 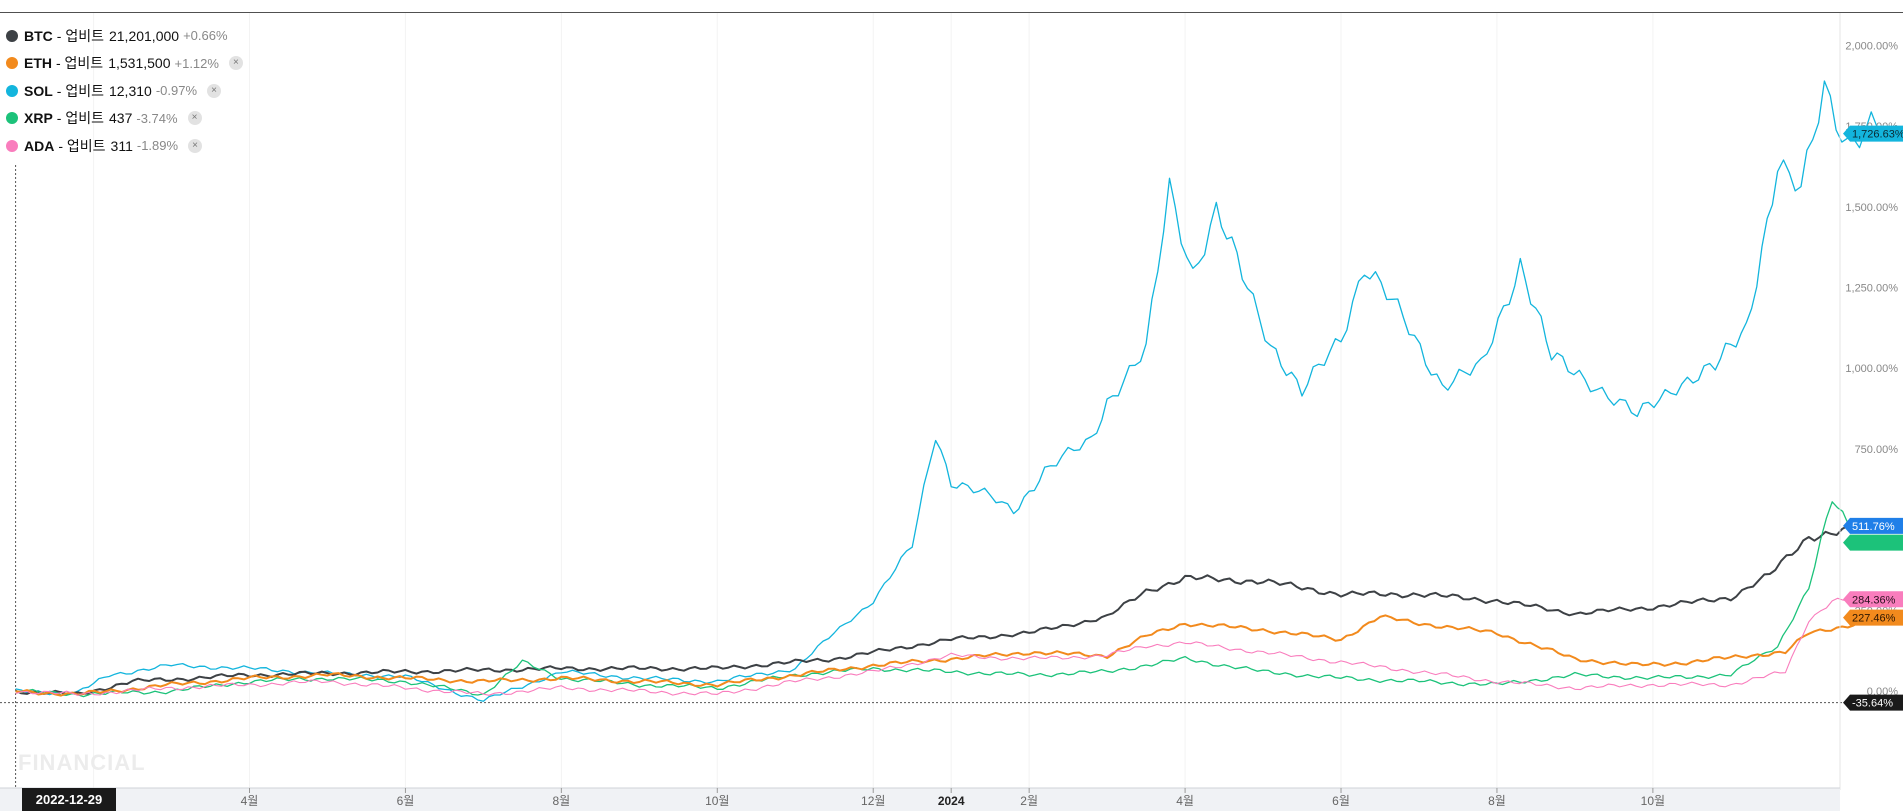 I want to click on legend-symbol: XRP, so click(x=38, y=118).